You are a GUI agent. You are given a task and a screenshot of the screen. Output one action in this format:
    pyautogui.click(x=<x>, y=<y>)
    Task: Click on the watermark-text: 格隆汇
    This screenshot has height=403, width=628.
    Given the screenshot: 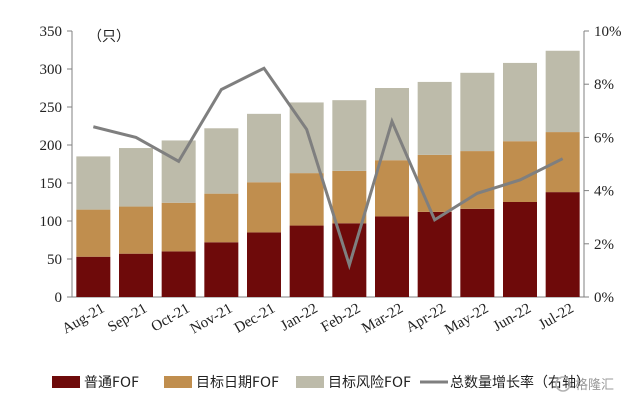 What is the action you would take?
    pyautogui.click(x=594, y=385)
    